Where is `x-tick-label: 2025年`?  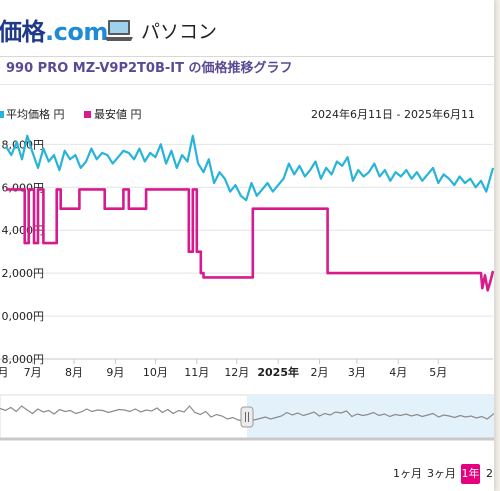
x-tick-label: 2025年 is located at coordinates (278, 372).